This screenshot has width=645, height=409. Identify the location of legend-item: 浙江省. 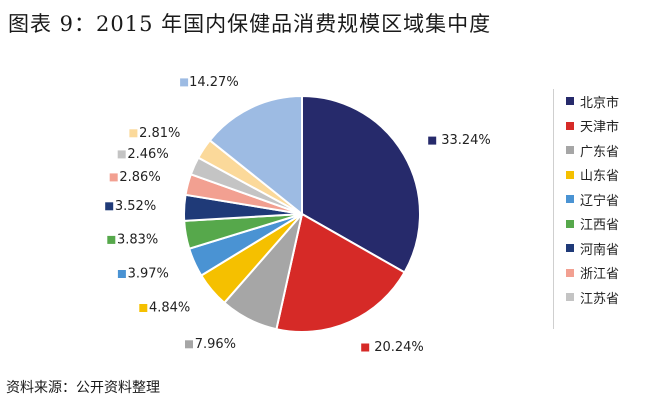
(599, 273).